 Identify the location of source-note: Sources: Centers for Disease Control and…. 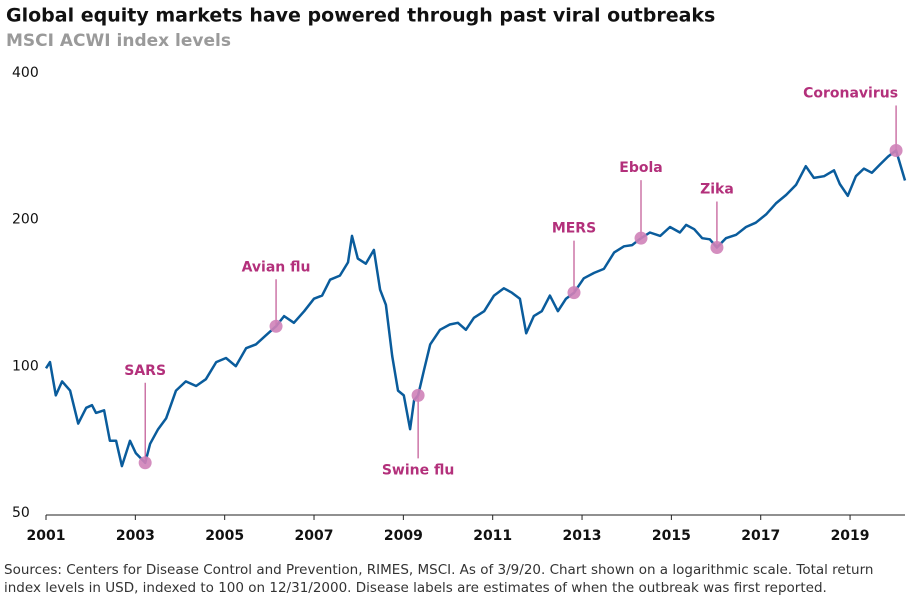
(438, 570).